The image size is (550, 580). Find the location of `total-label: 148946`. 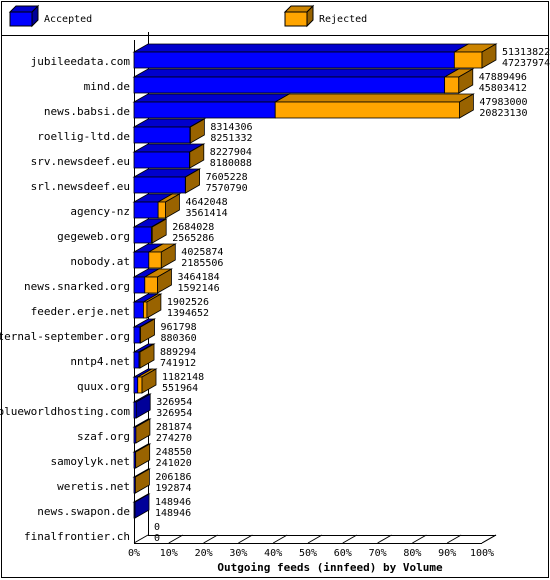

total-label: 148946 is located at coordinates (173, 502).